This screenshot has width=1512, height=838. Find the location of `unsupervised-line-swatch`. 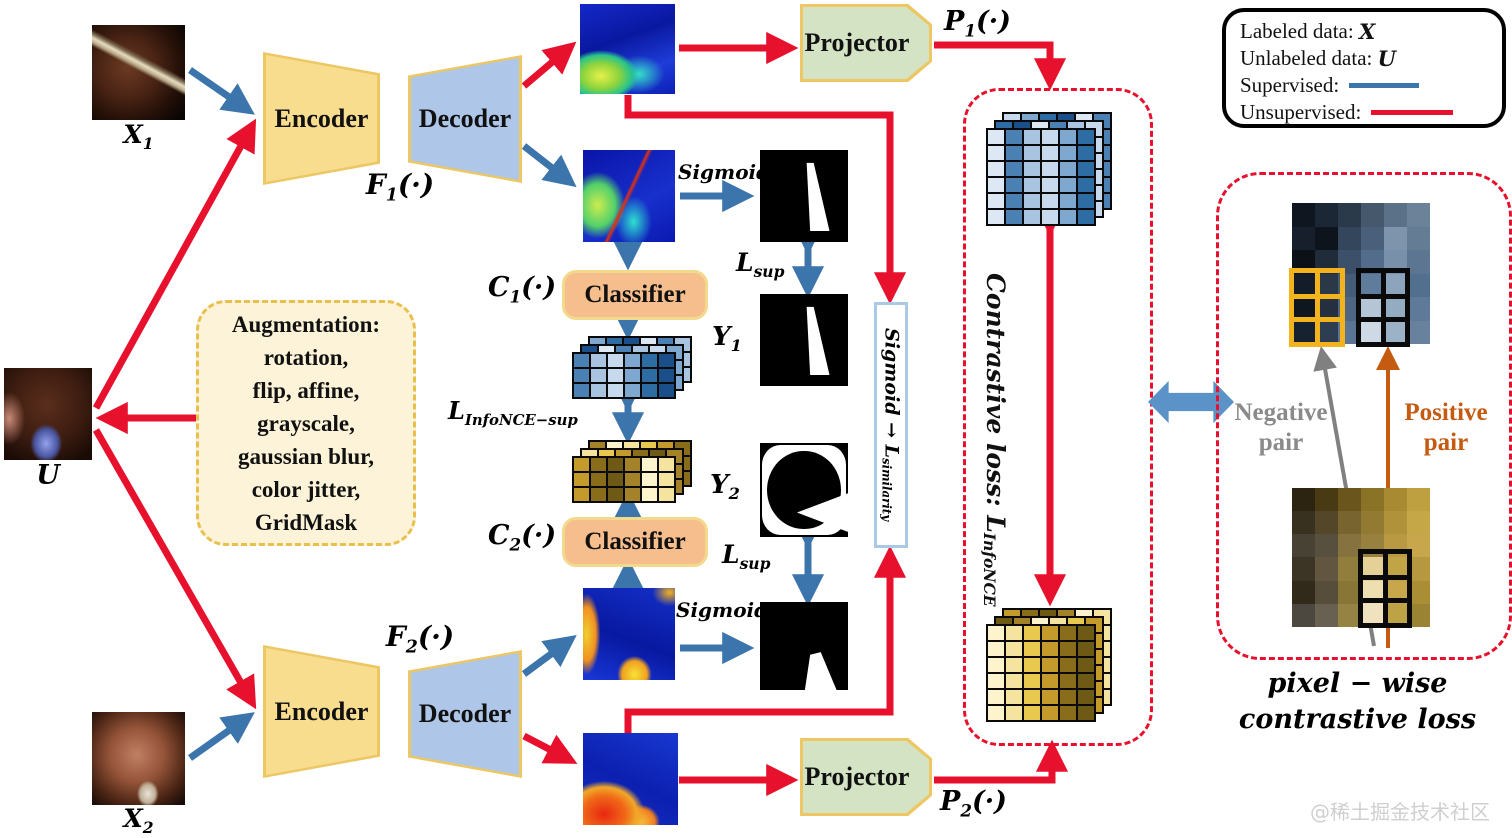

unsupervised-line-swatch is located at coordinates (1412, 112).